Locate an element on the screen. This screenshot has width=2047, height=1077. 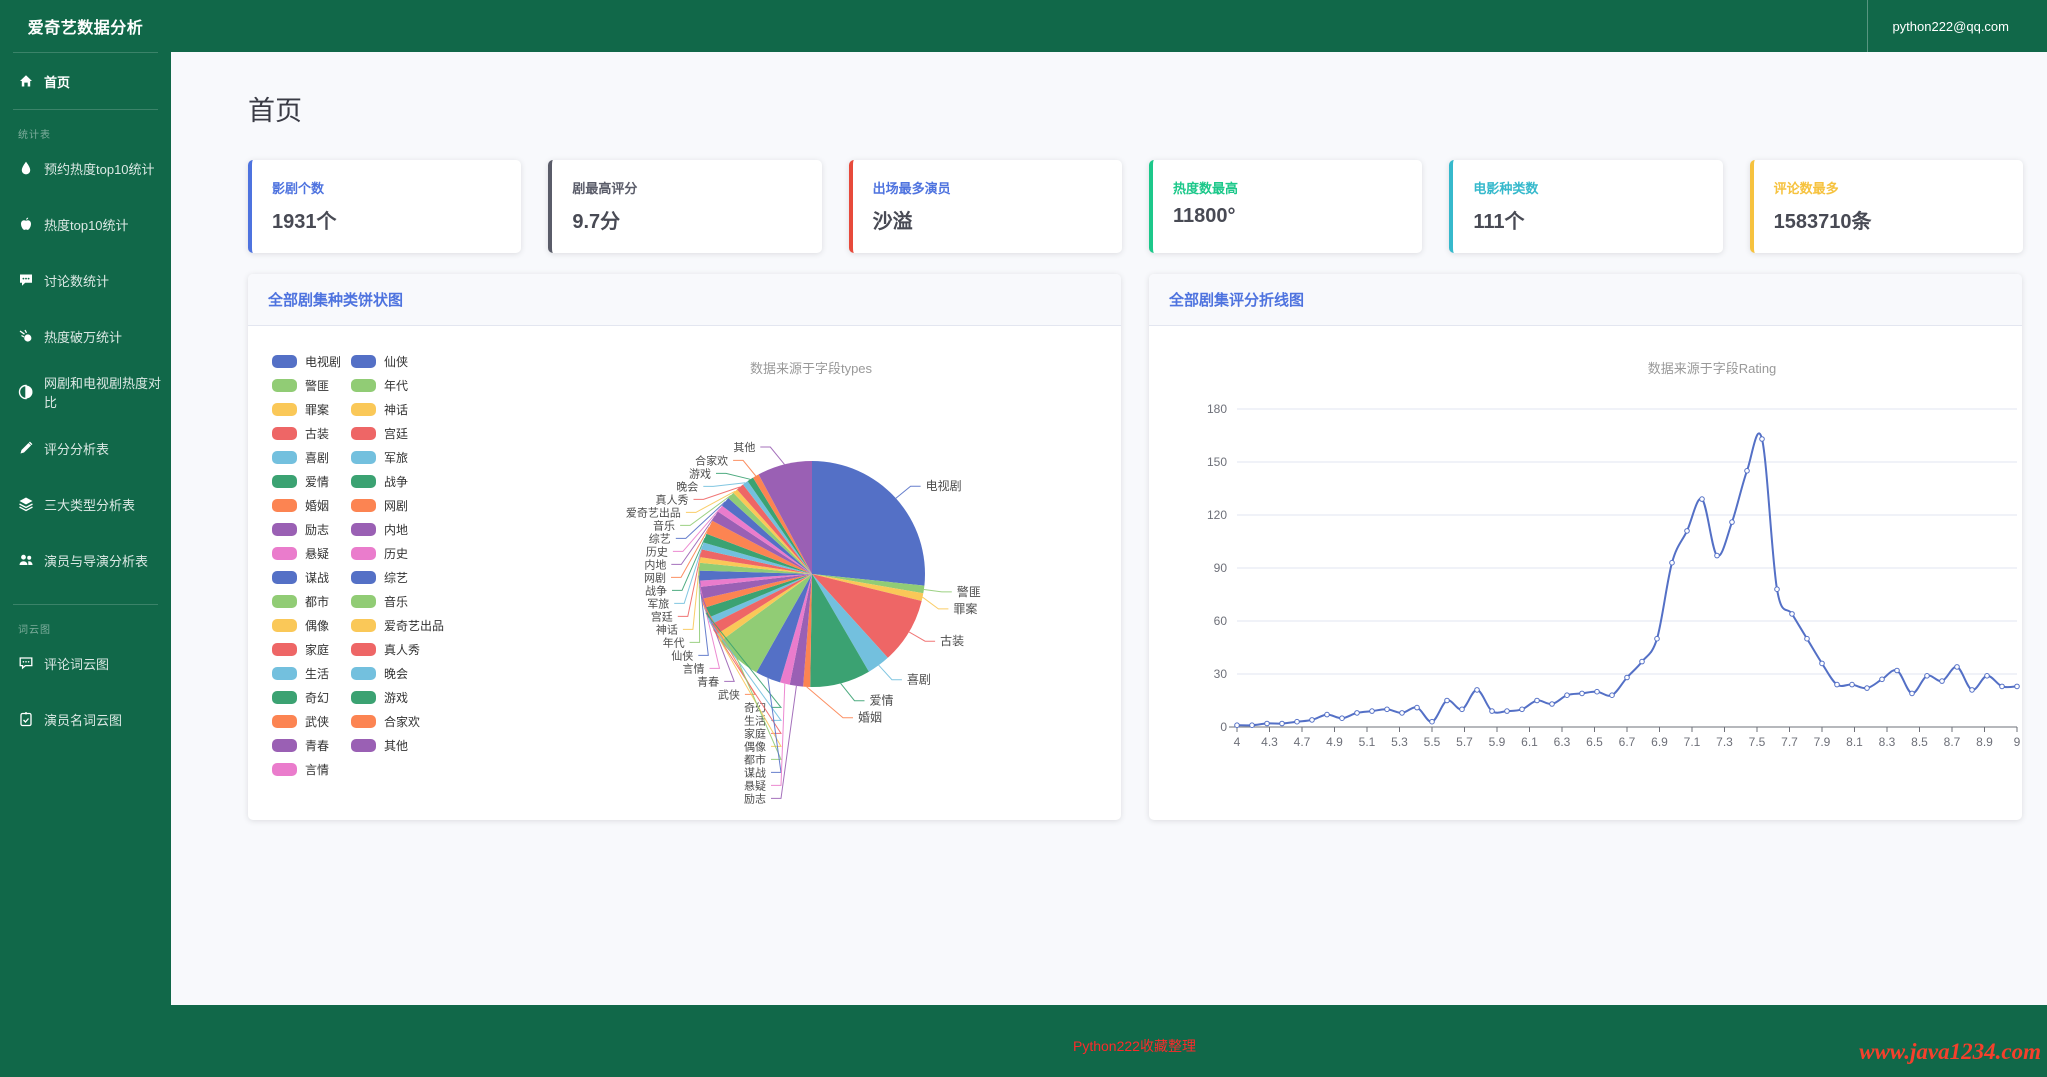
legend-item: 合家欢 is located at coordinates (385, 721).